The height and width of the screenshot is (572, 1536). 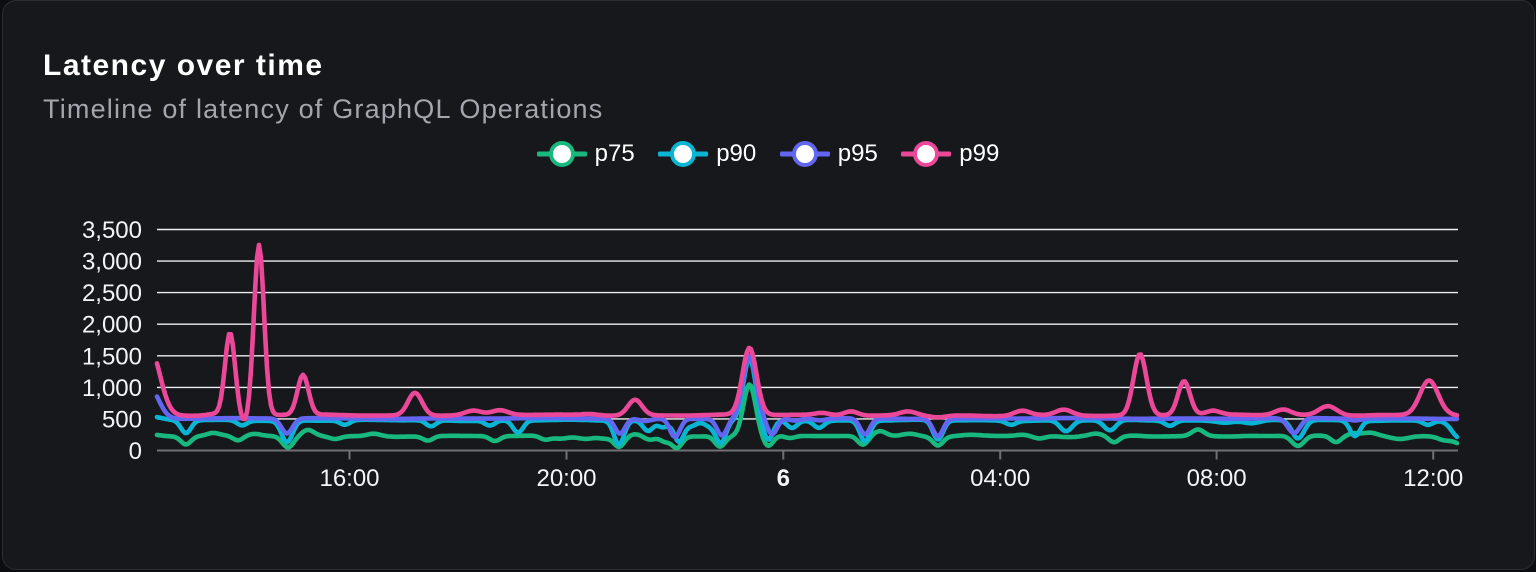 What do you see at coordinates (112, 293) in the screenshot?
I see `svg-text: 2,500` at bounding box center [112, 293].